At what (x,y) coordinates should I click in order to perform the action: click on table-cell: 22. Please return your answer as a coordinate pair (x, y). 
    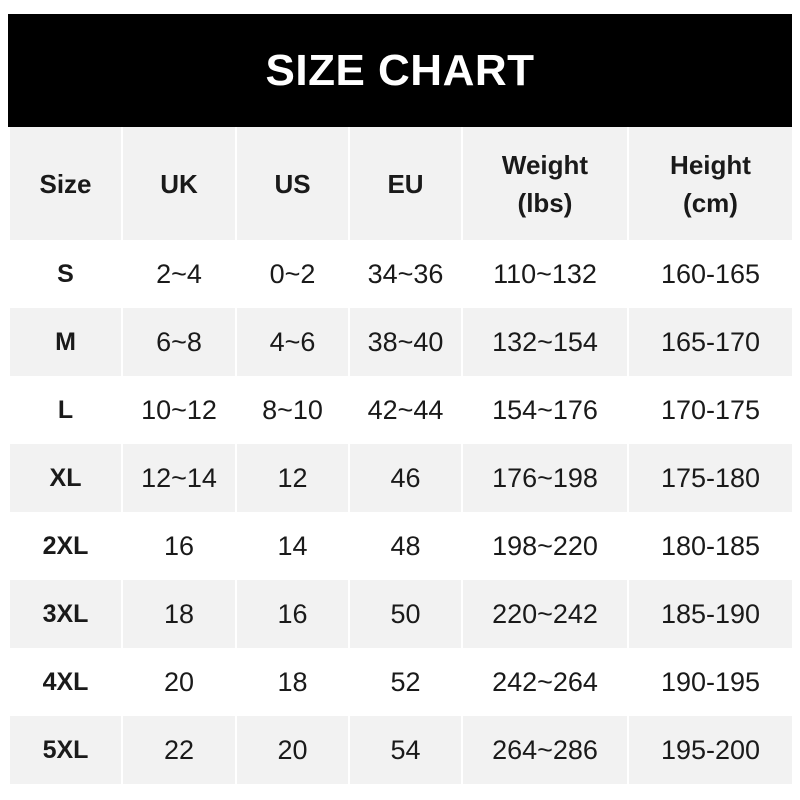
    Looking at the image, I should click on (179, 750).